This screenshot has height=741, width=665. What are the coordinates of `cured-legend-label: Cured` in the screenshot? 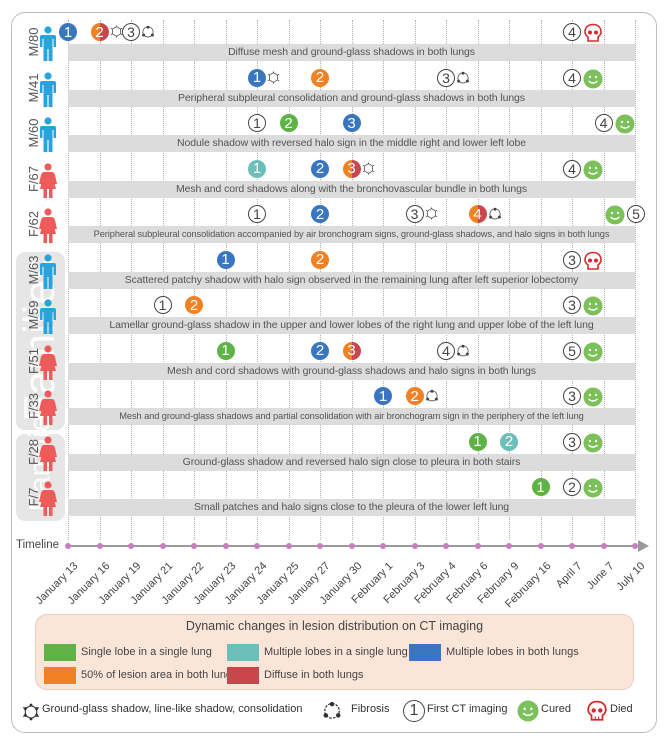 It's located at (556, 709).